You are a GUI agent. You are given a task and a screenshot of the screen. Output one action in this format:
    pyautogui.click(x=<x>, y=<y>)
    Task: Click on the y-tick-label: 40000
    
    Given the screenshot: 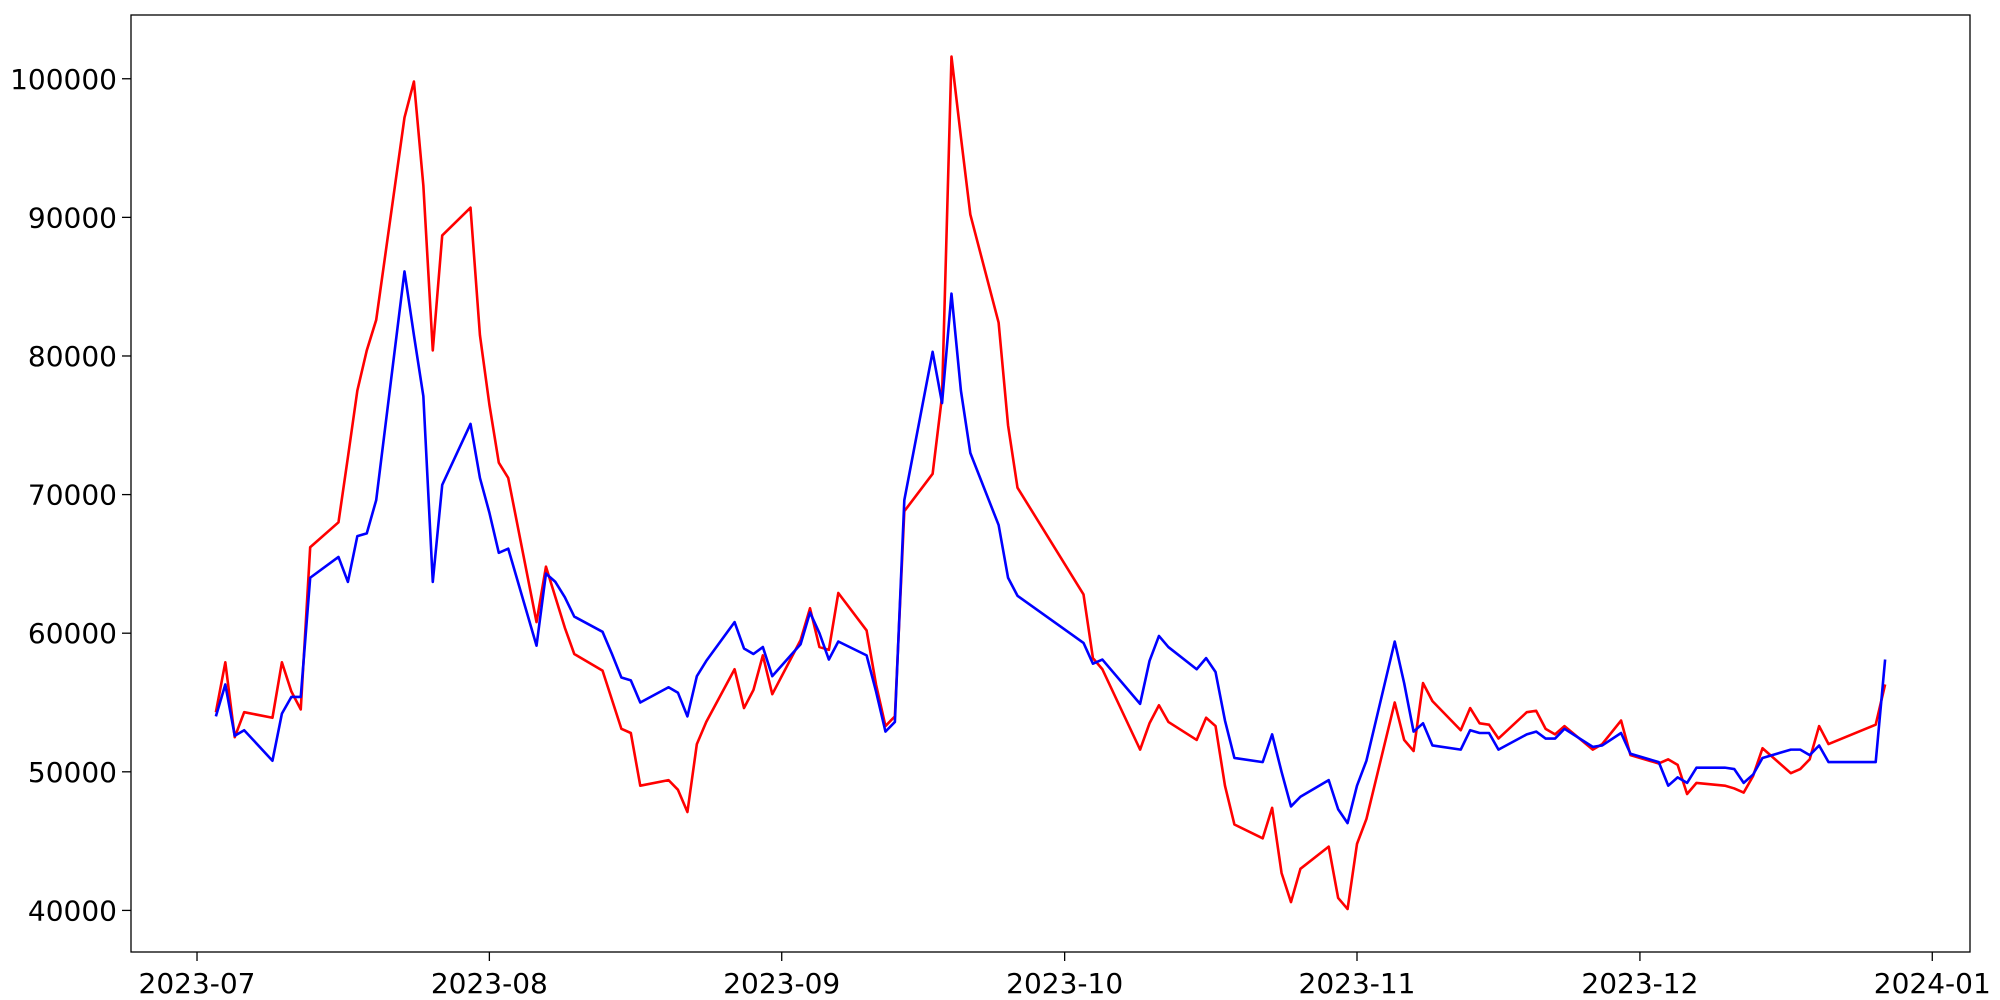 What is the action you would take?
    pyautogui.click(x=72, y=910)
    